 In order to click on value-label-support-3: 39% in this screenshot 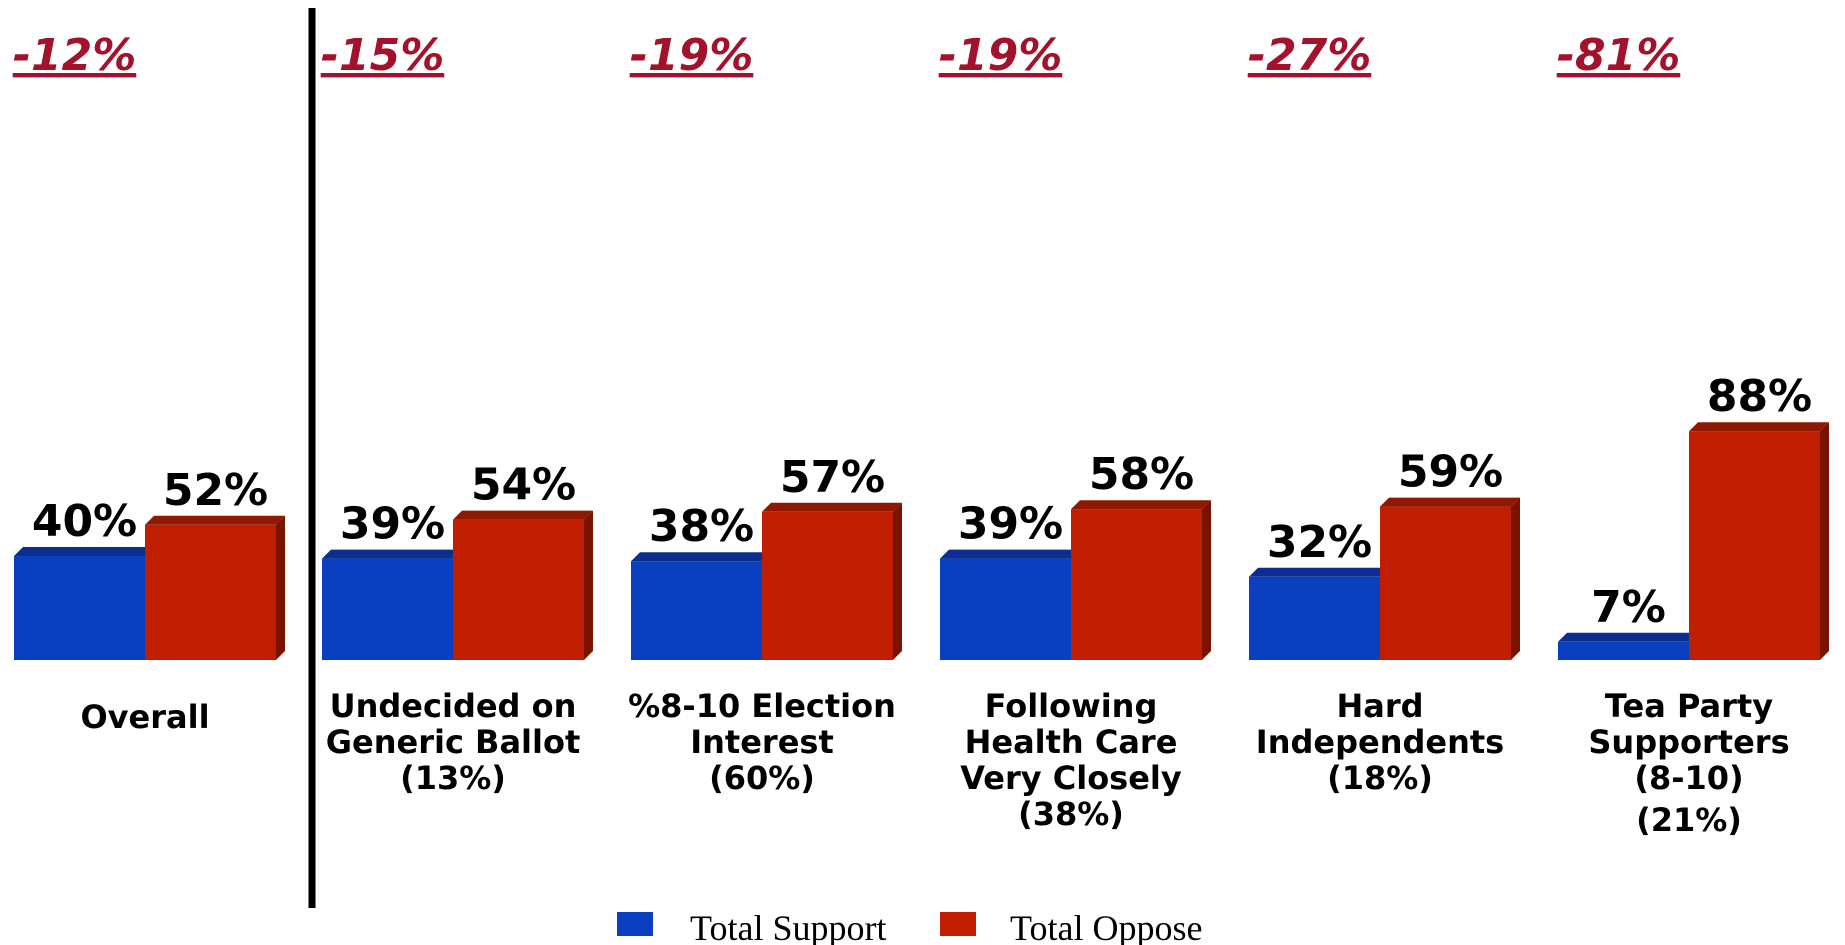, I will do `click(1010, 524)`.